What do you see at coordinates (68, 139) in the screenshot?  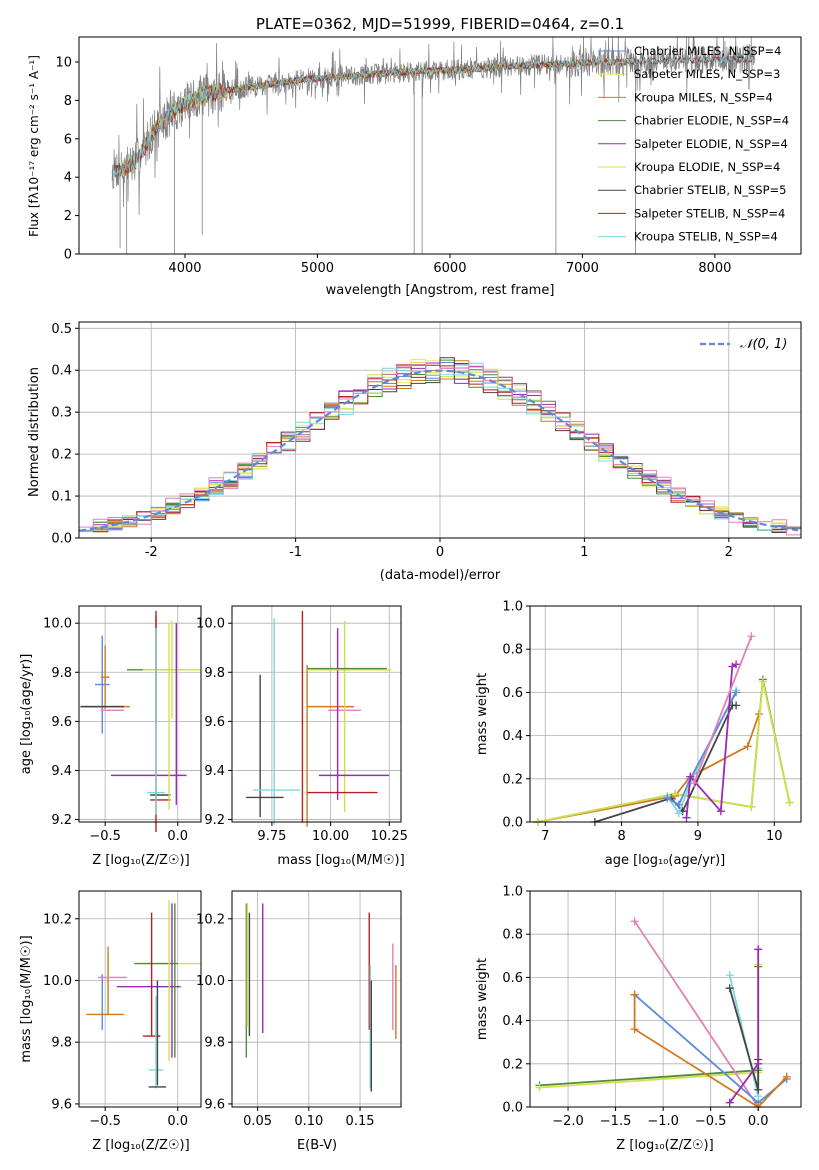 I see `y-tick-label: 6` at bounding box center [68, 139].